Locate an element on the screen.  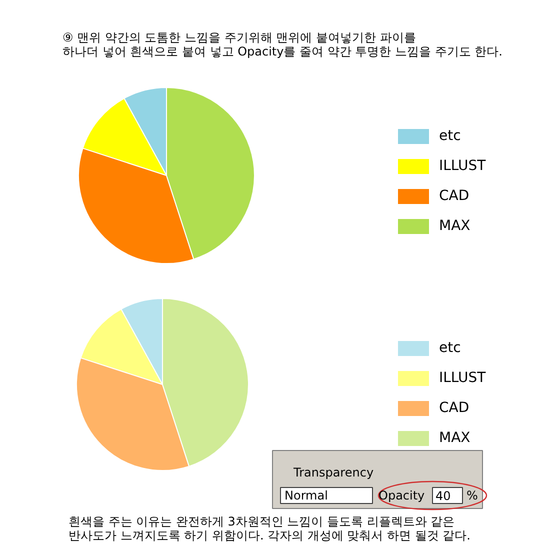
text: 흰색을 주는 이유는 완전하게 3차원적인 느낌이 들도록 리플렉트와 같은 반사도가 느껴지도록 하기 위함이다. 각자의 개성에 맞춰서 하면 될것 같다. is located at coordinates (269, 528).